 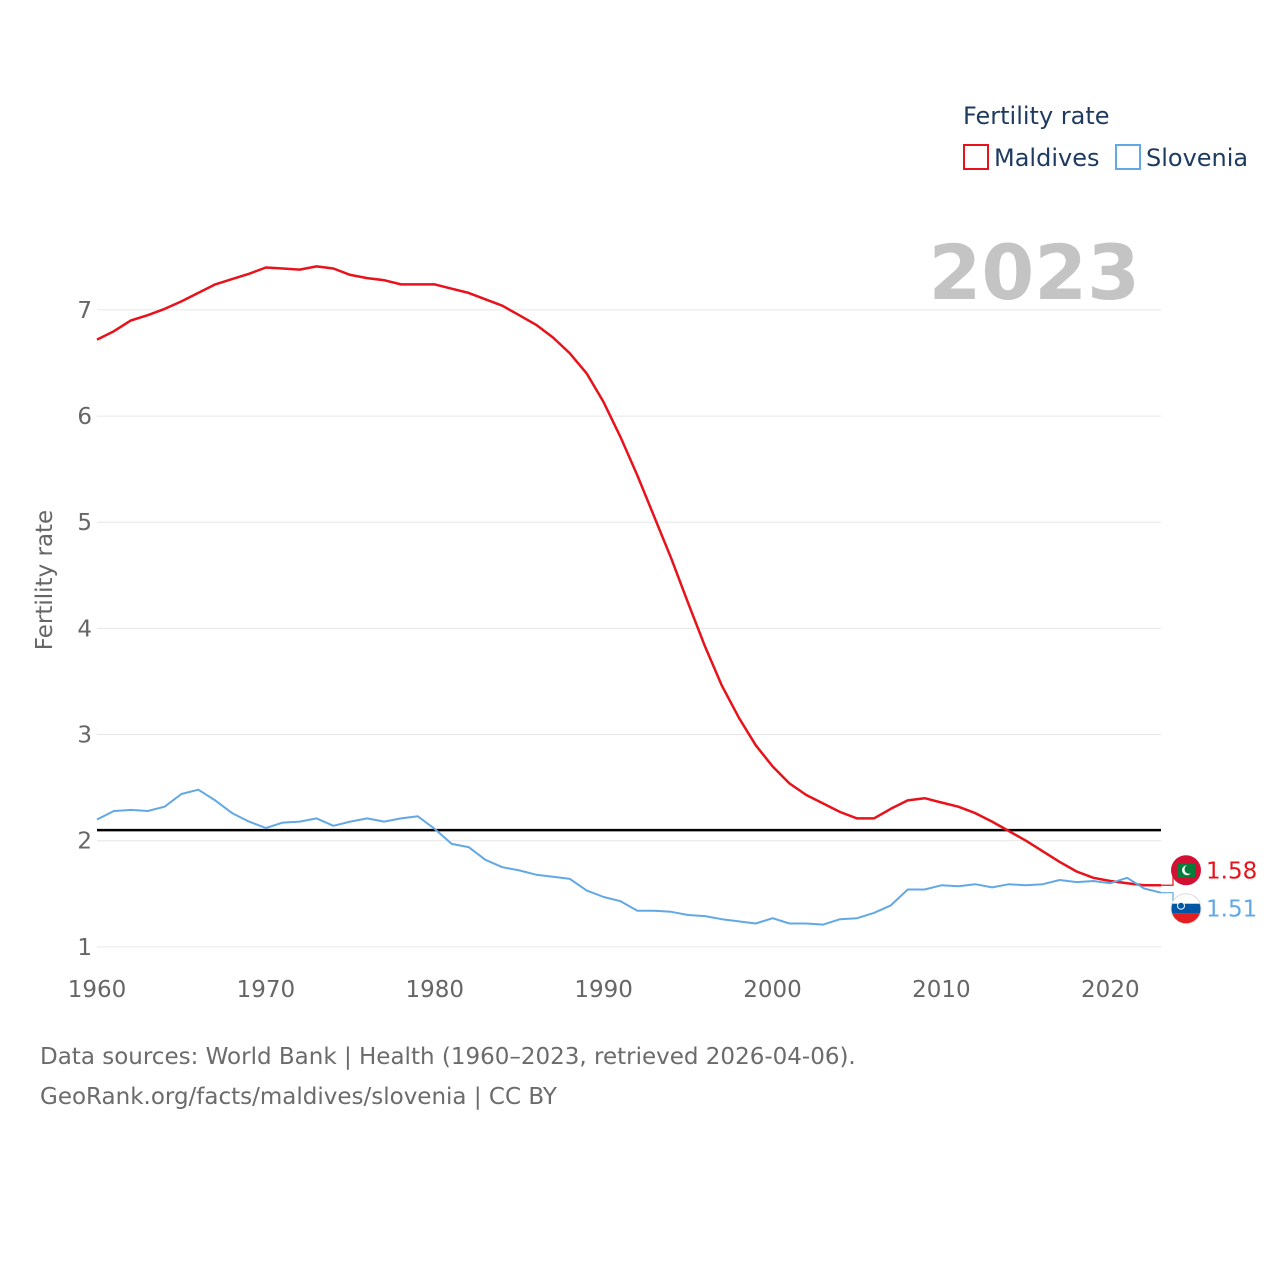 What do you see at coordinates (84, 842) in the screenshot?
I see `y-tick-label: 2` at bounding box center [84, 842].